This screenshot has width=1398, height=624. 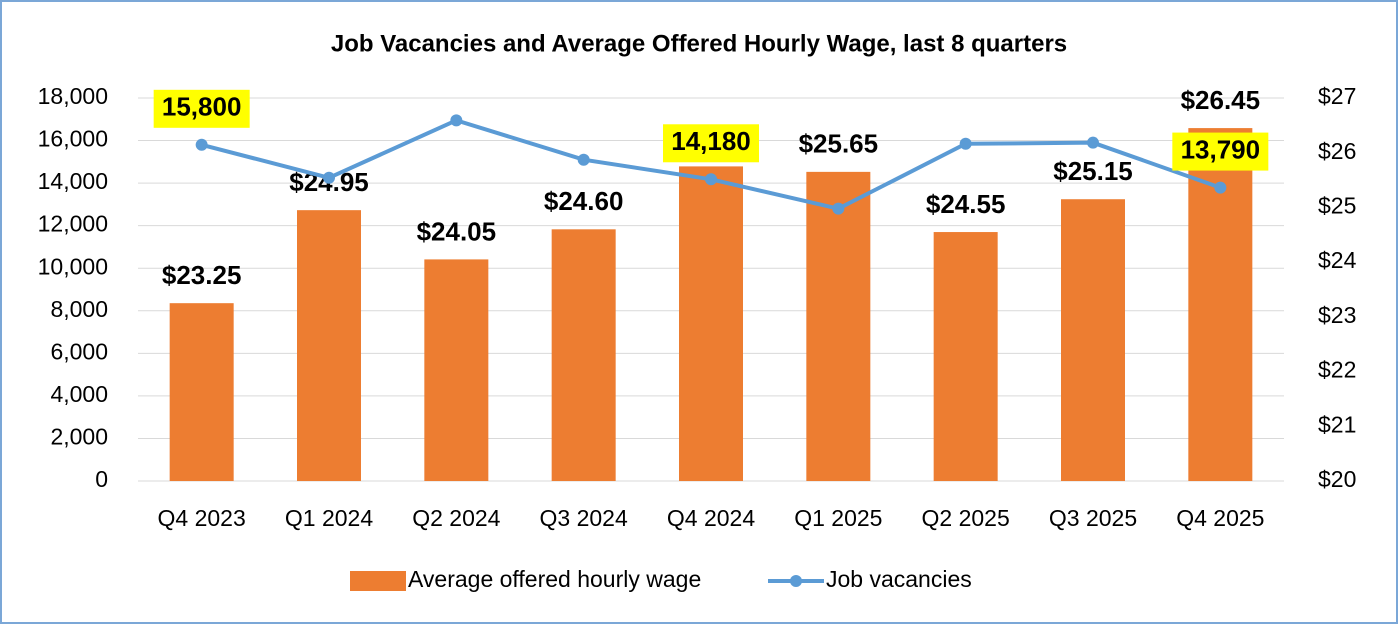 What do you see at coordinates (202, 518) in the screenshot?
I see `x-tick-label: Q4 2023` at bounding box center [202, 518].